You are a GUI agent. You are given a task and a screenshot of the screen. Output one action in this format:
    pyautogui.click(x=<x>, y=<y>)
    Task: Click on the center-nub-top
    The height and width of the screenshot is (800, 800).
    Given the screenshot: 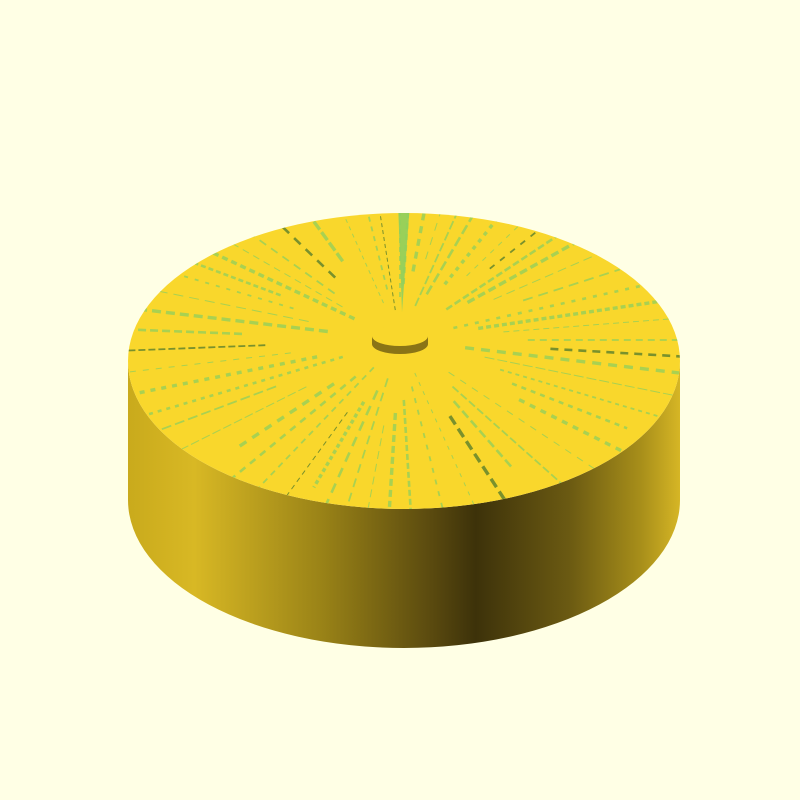 What is the action you would take?
    pyautogui.click(x=400, y=336)
    